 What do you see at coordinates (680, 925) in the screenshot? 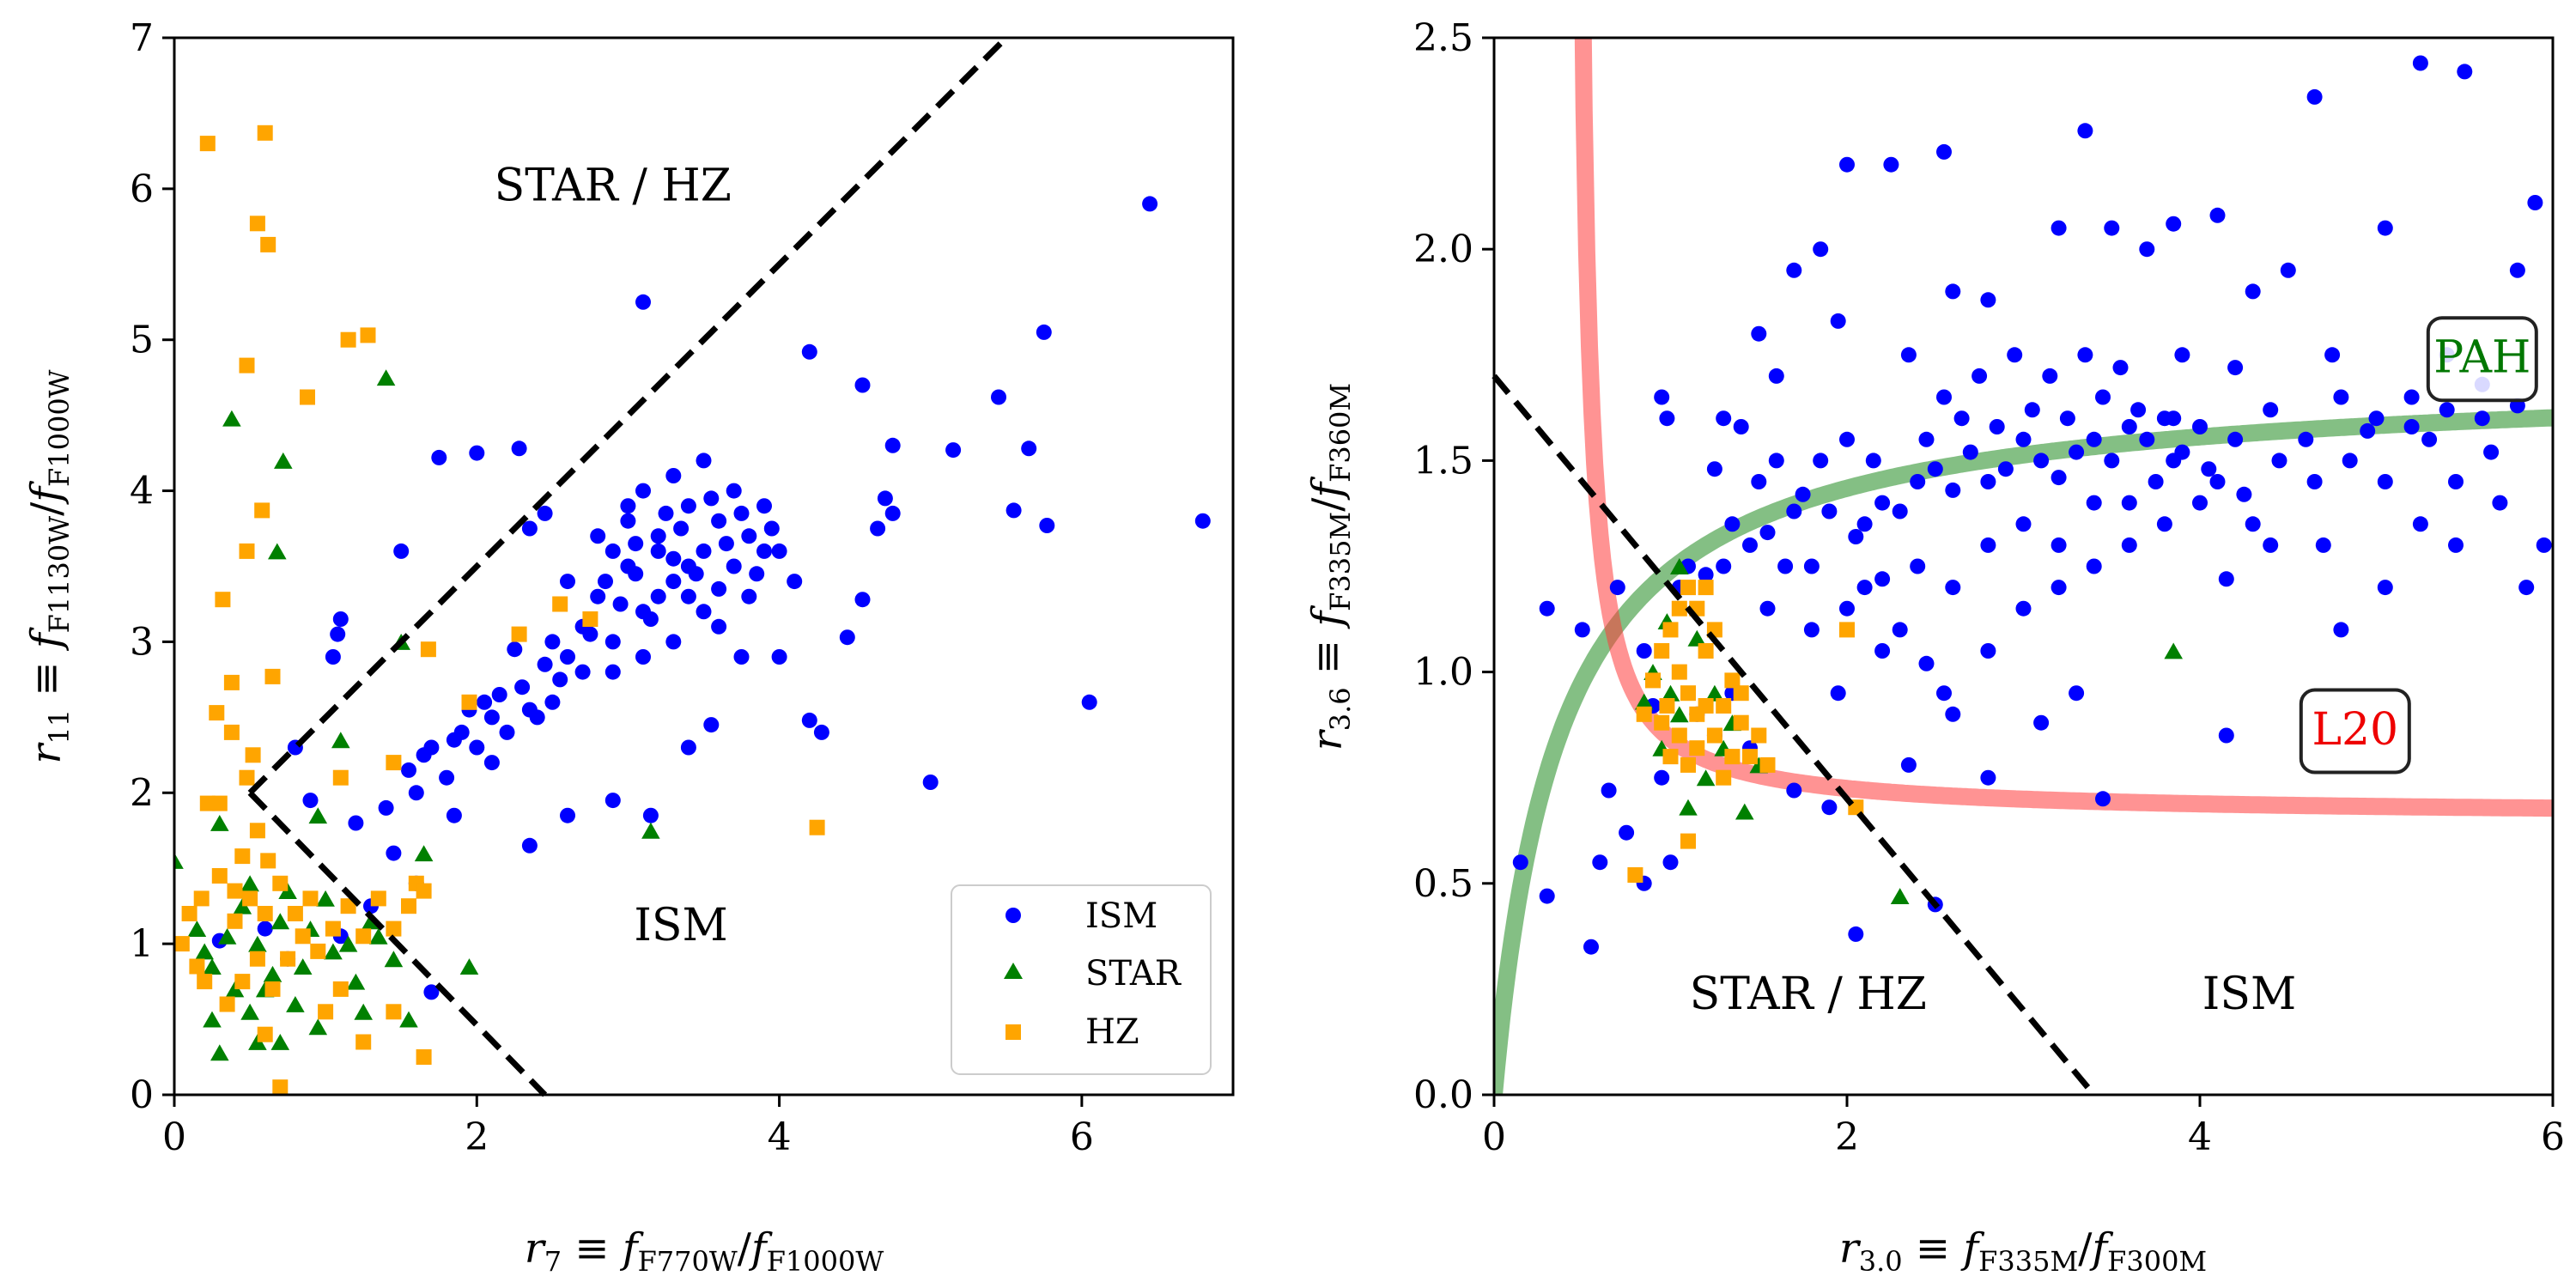
I see `region-label: ISM` at bounding box center [680, 925].